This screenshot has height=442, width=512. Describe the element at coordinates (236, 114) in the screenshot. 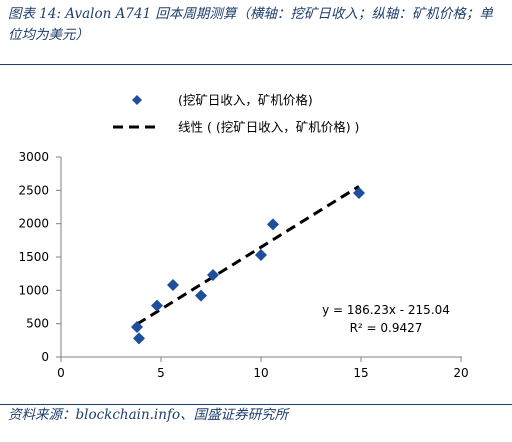

I see `legend: (挖矿日收入，矿机价格) 线性 ( (挖矿日收入，矿机价格) )` at that location.